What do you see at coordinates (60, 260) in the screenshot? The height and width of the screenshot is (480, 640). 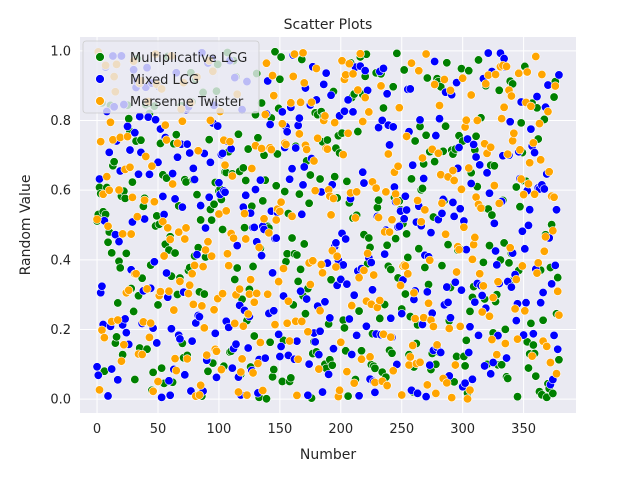 I see `y-tick-label: 0.4` at bounding box center [60, 260].